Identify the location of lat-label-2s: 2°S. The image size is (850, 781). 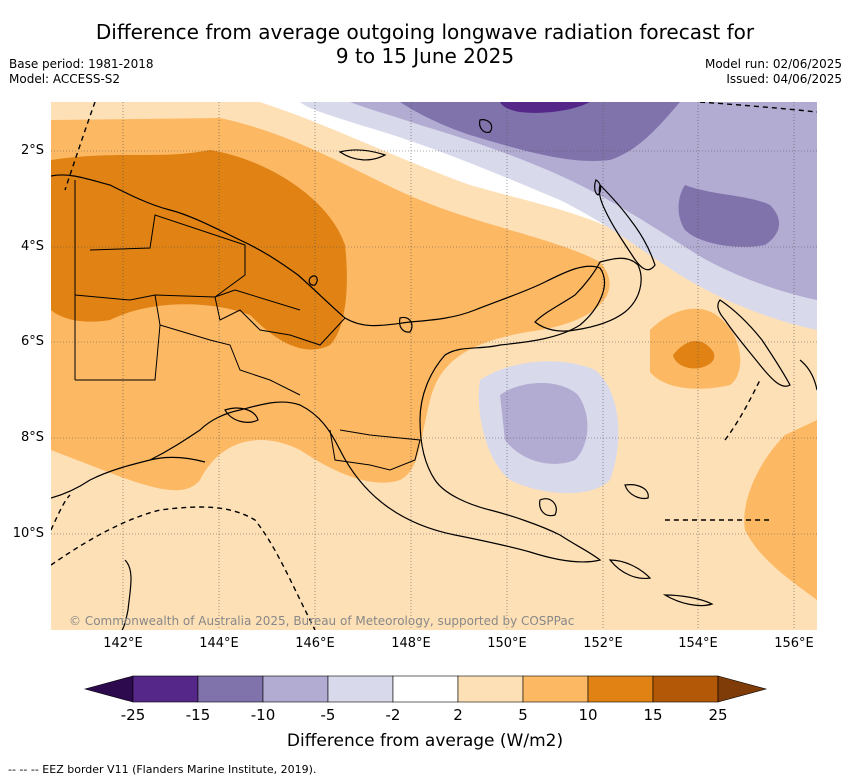
(32, 150).